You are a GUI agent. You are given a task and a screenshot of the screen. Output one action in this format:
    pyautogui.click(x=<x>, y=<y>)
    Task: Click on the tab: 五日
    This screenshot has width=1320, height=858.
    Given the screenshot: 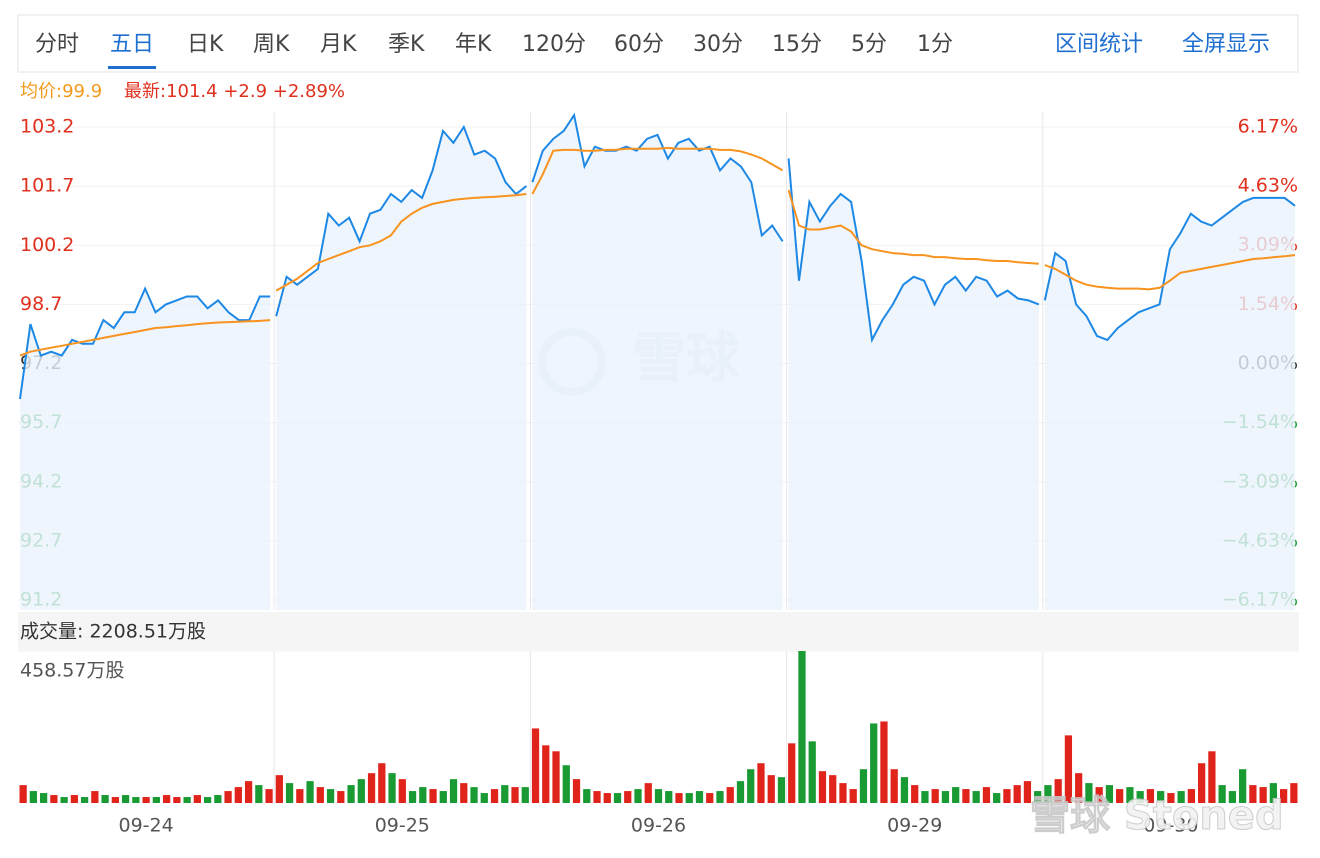 What is the action you would take?
    pyautogui.click(x=132, y=44)
    